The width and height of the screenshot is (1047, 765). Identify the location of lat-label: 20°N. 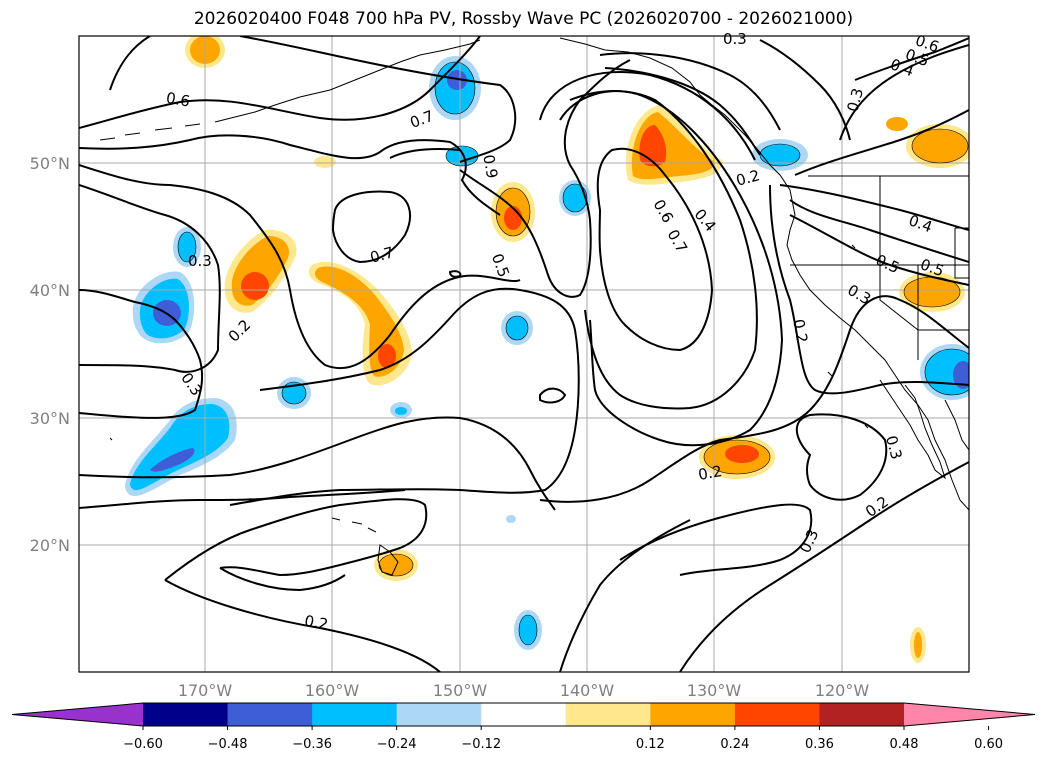
(50, 545).